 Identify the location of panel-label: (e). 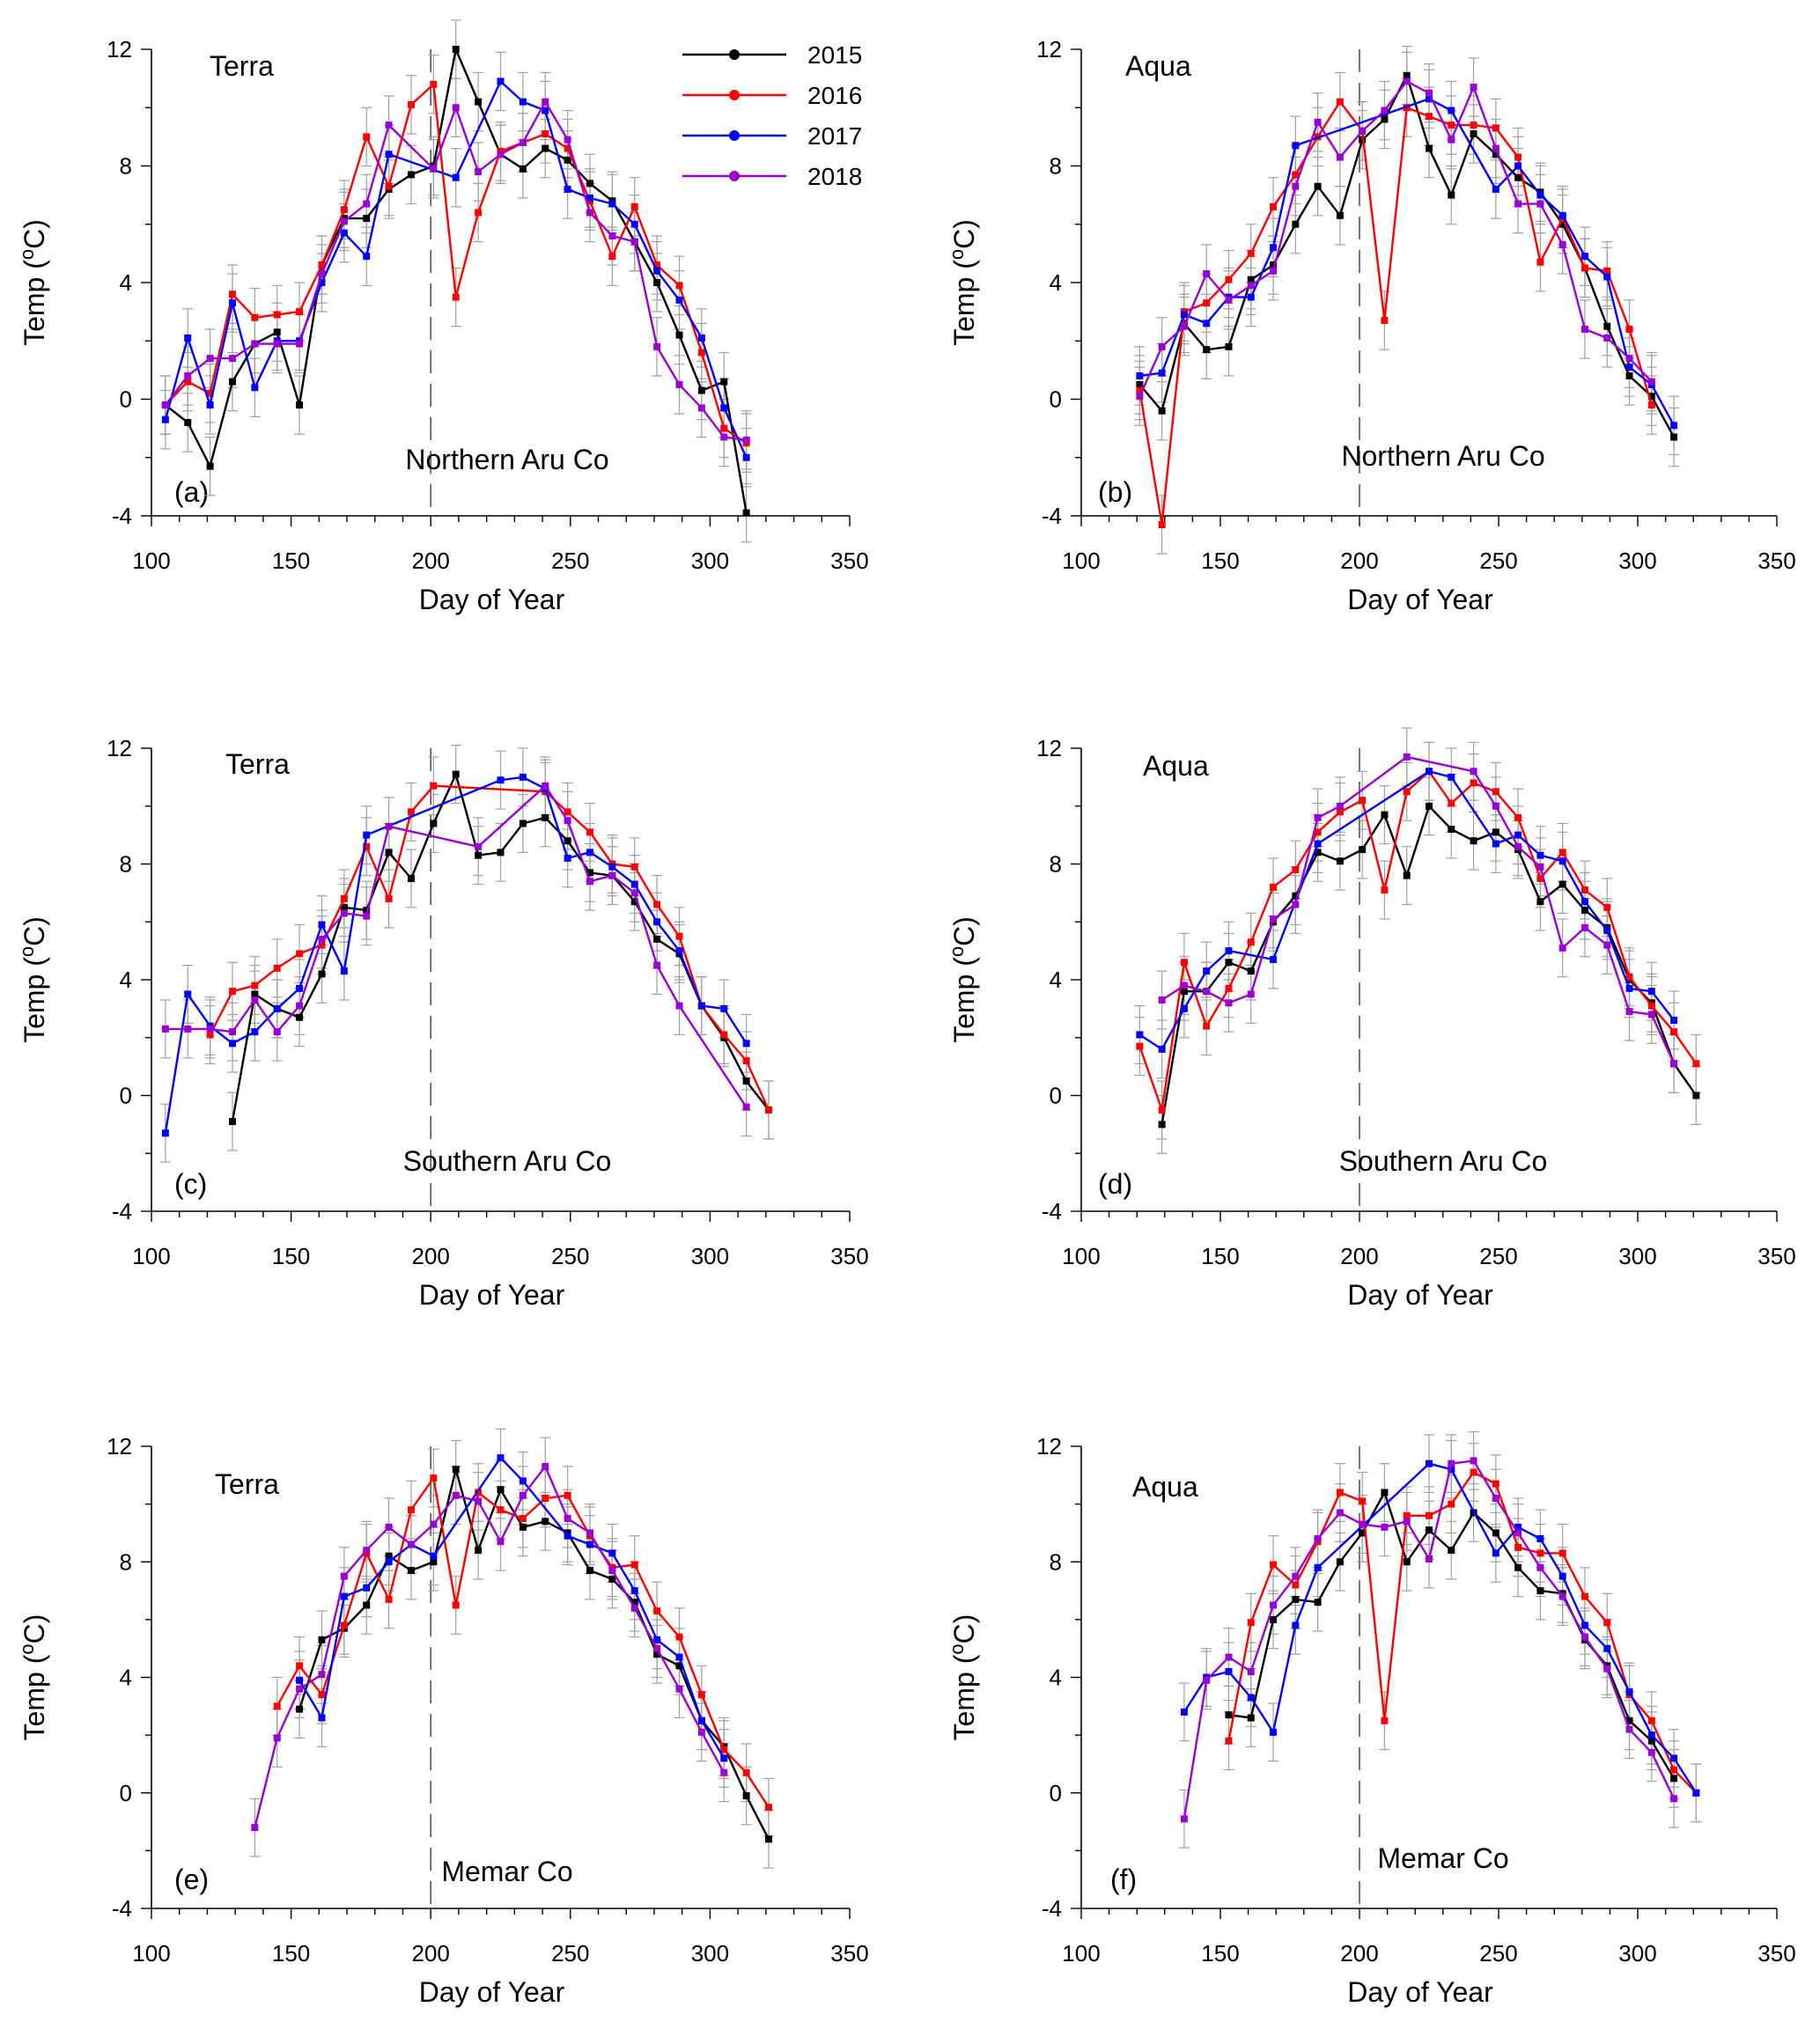
(191, 1879).